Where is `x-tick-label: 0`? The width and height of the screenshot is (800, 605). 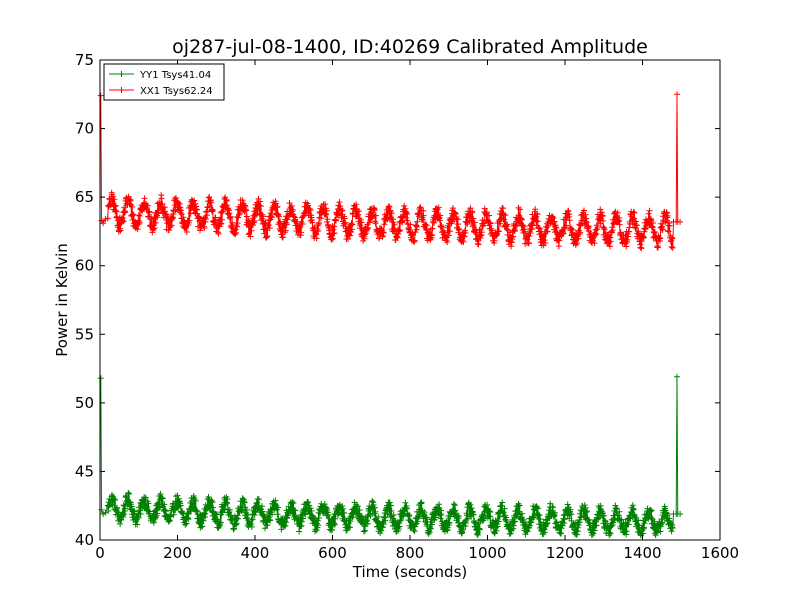
x-tick-label: 0 is located at coordinates (100, 553).